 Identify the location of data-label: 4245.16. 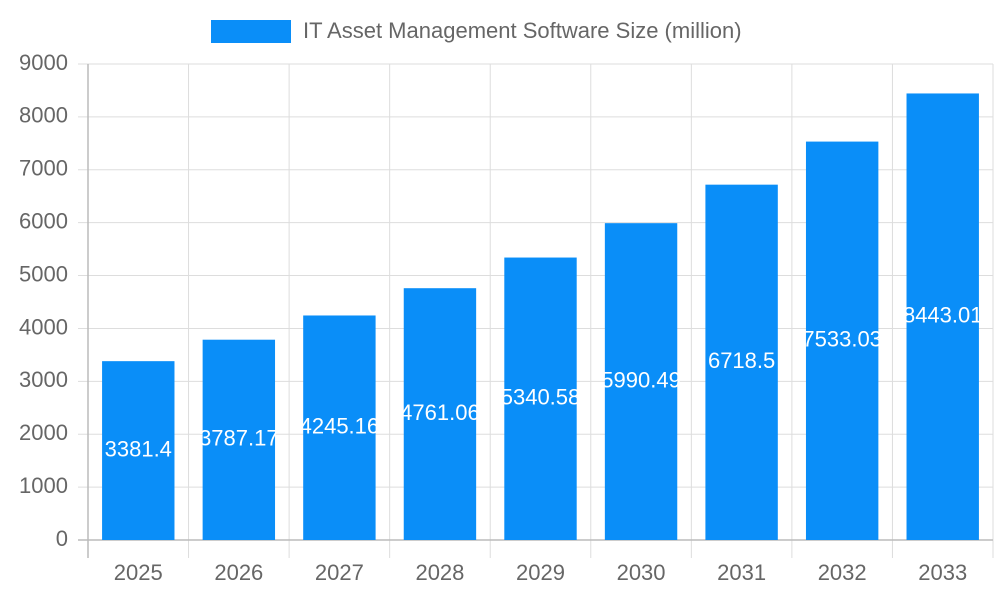
(340, 426).